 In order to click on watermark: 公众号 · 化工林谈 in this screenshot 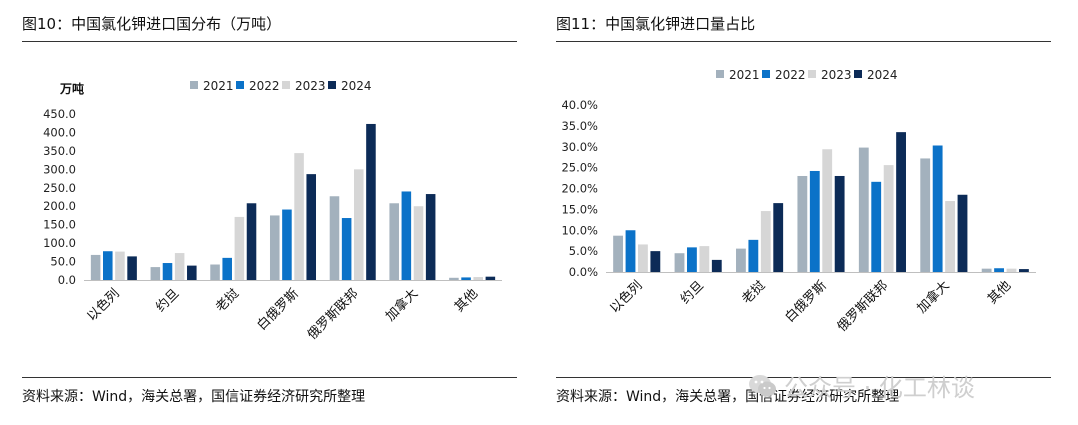, I will do `click(861, 385)`.